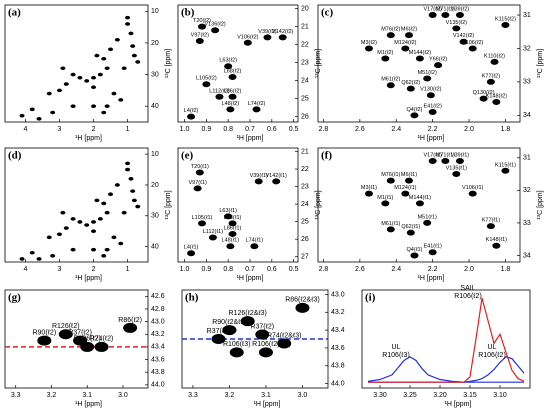 The width and height of the screenshot is (545, 415). What do you see at coordinates (527, 15) in the screenshot?
I see `y-tick-label: 31` at bounding box center [527, 15].